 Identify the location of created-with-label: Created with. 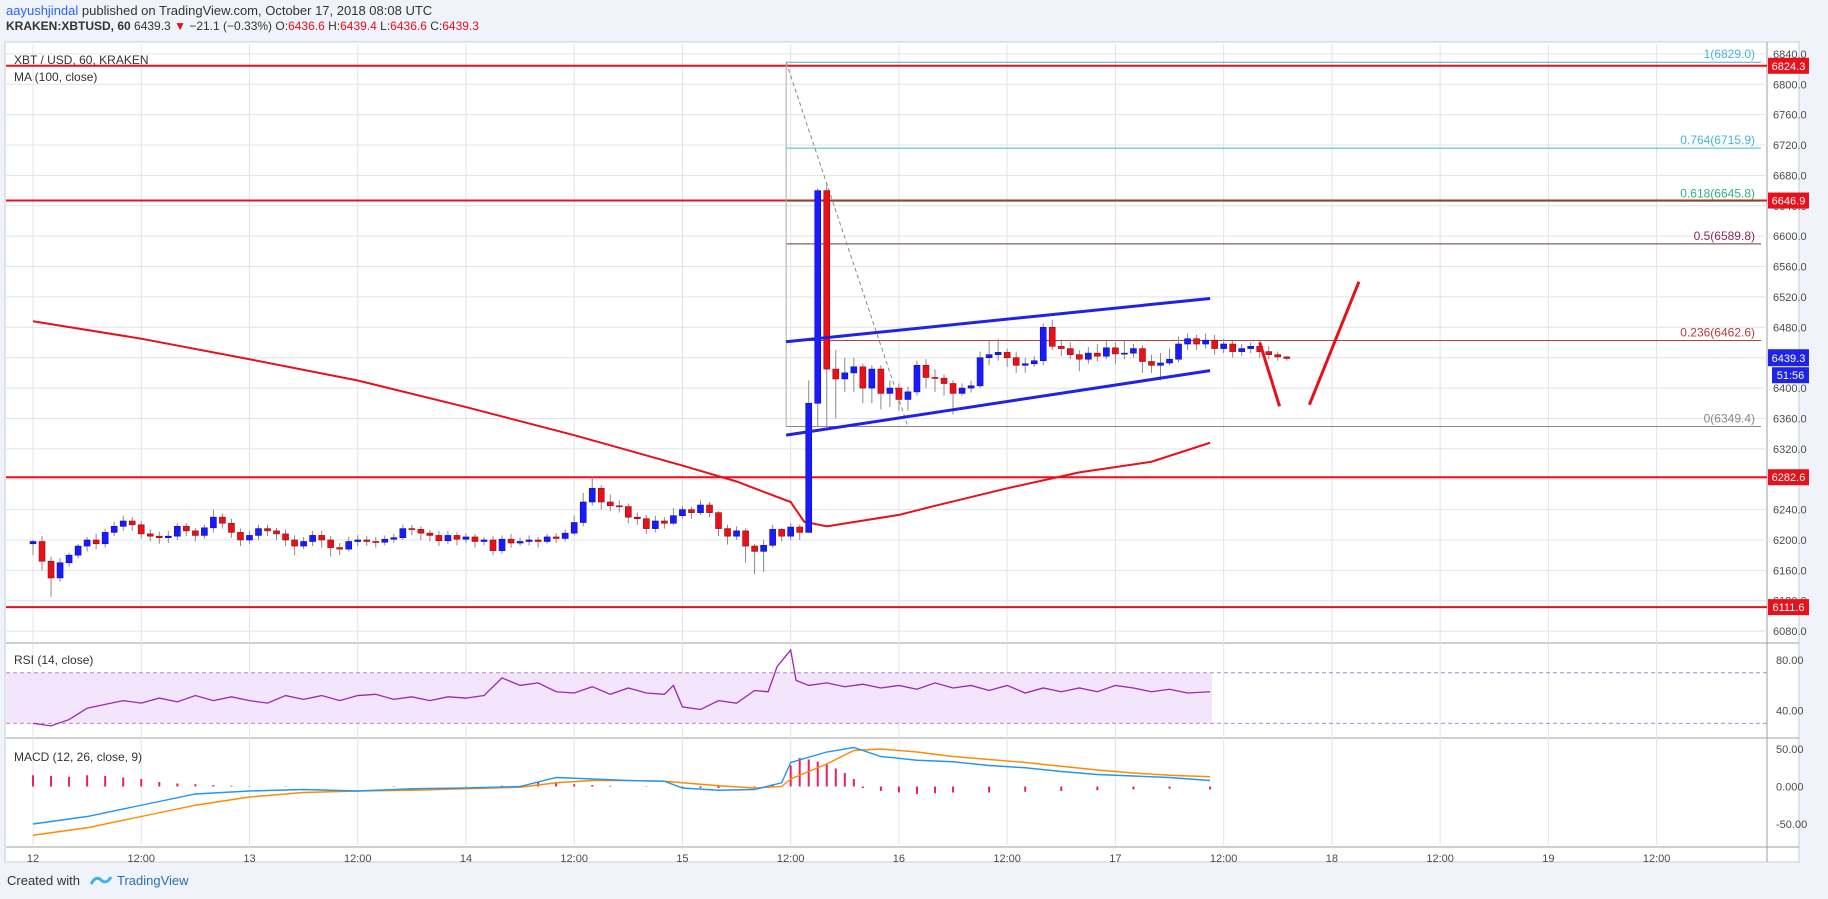
(43, 880).